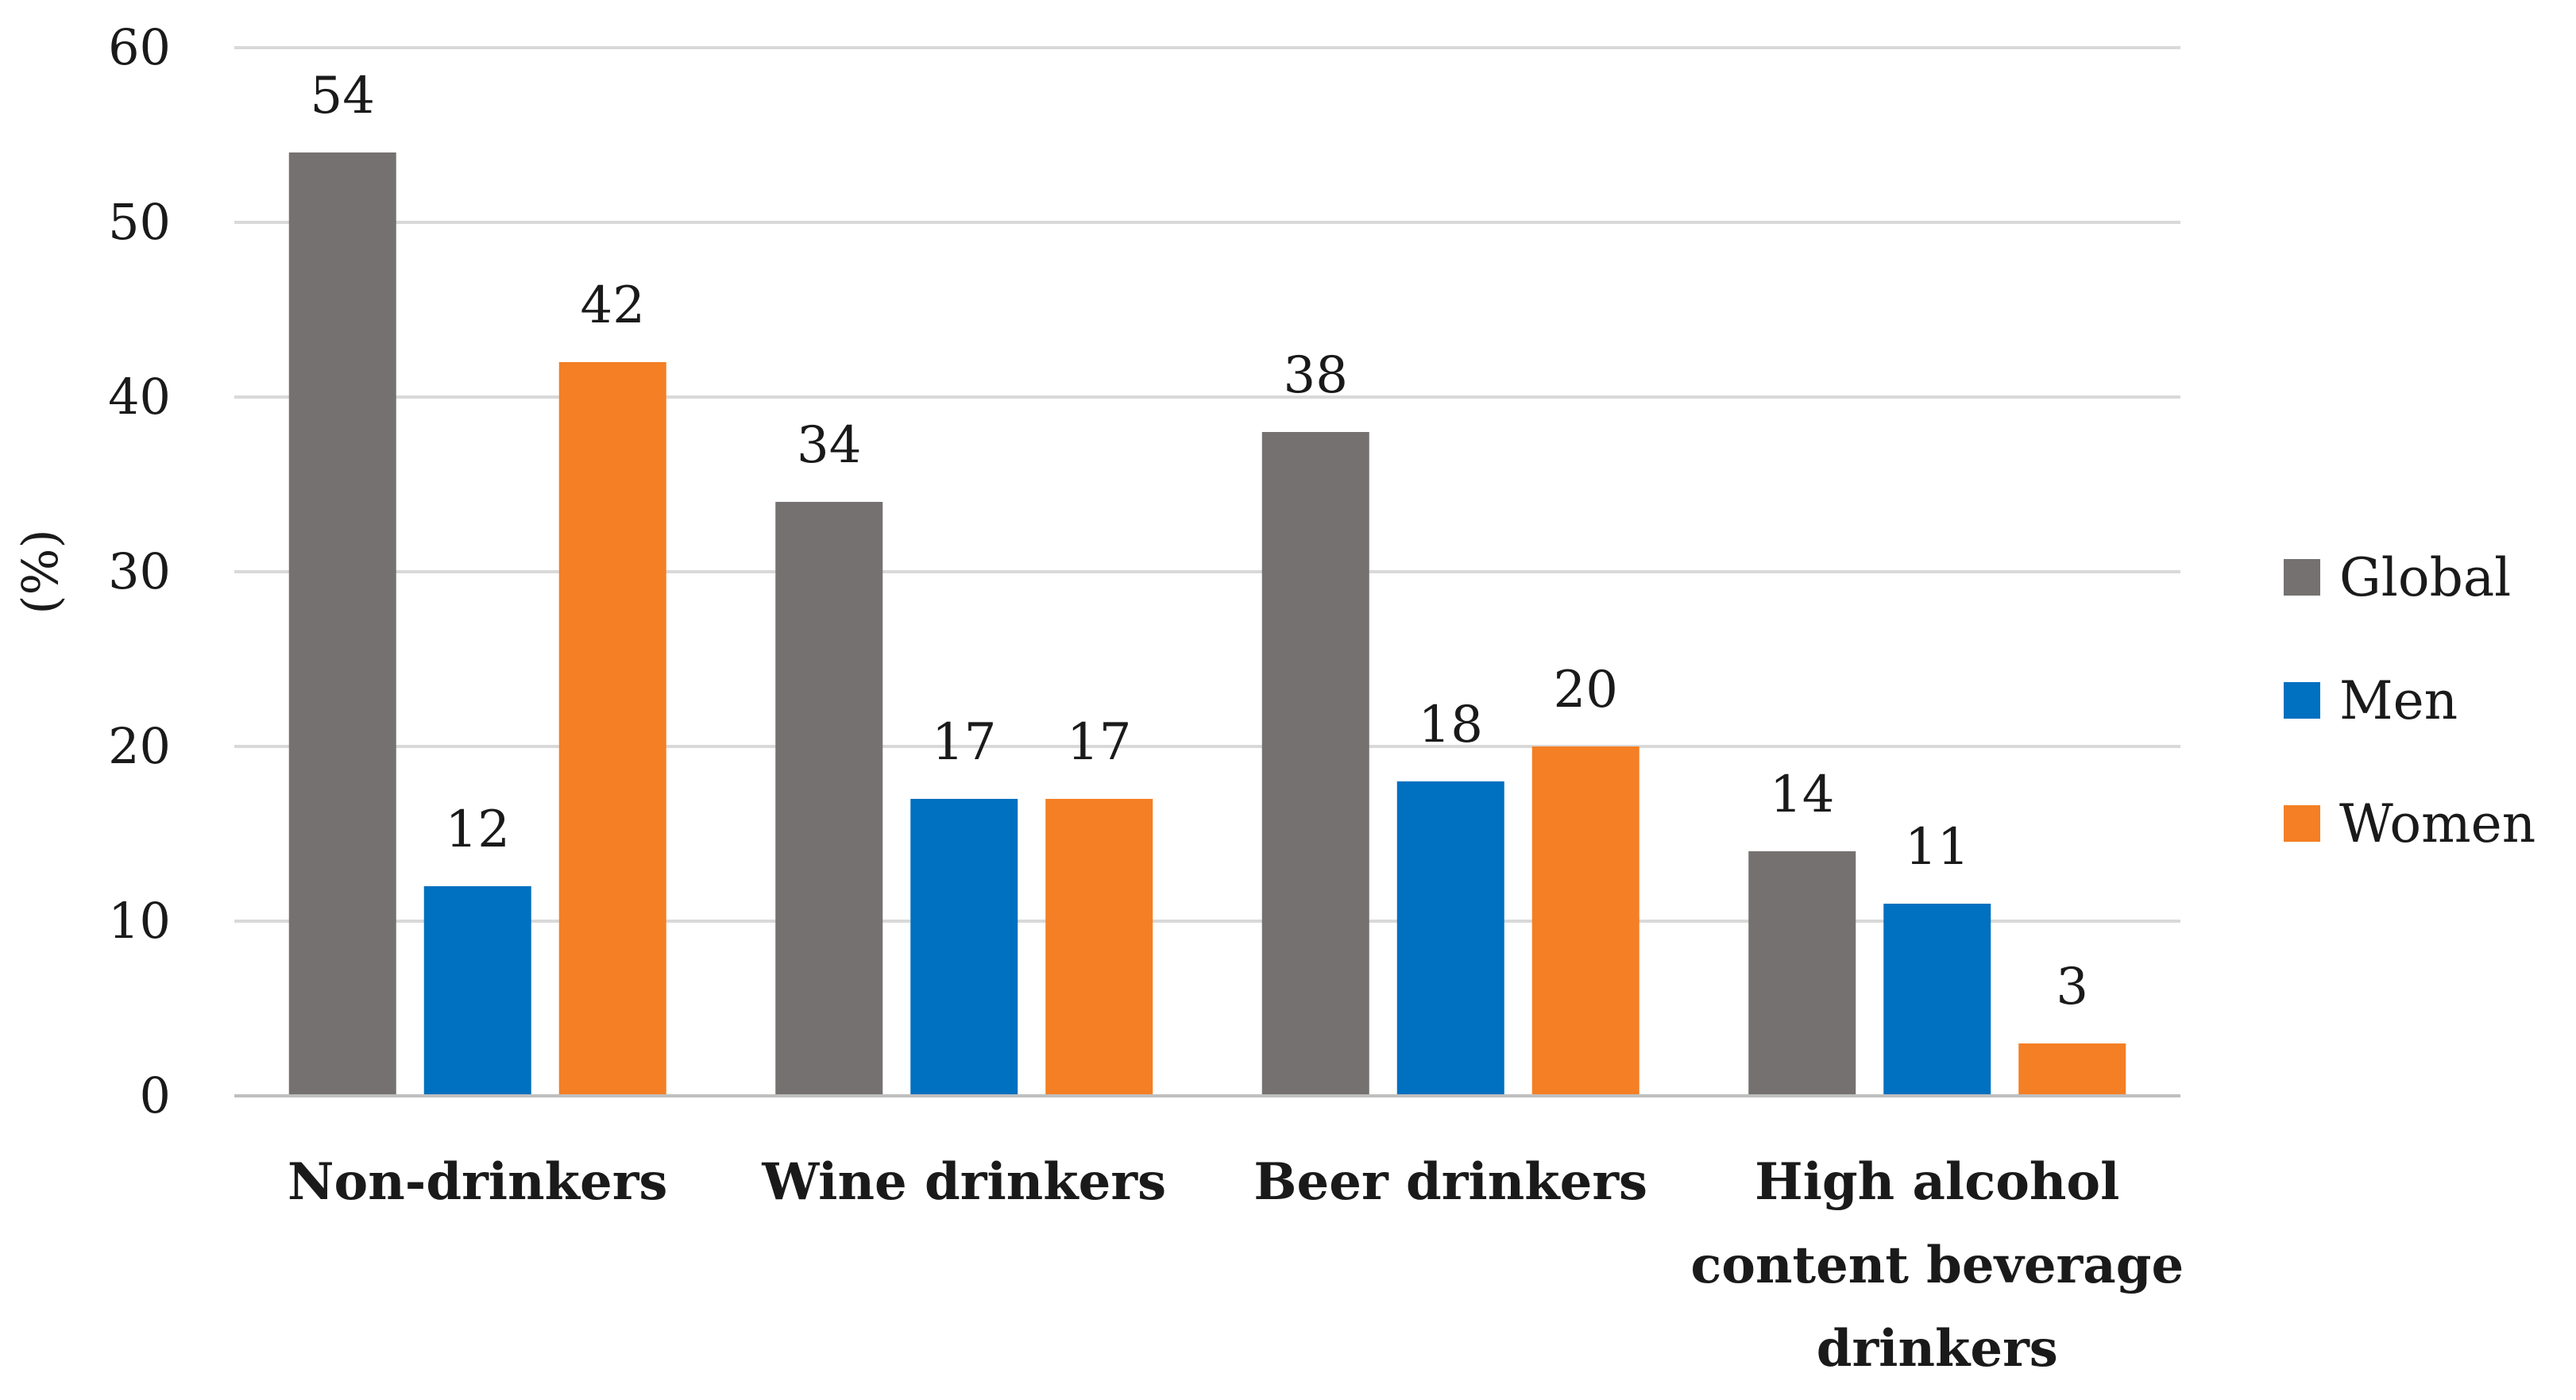 The height and width of the screenshot is (1400, 2576). What do you see at coordinates (139, 397) in the screenshot?
I see `y-tick-label: 40` at bounding box center [139, 397].